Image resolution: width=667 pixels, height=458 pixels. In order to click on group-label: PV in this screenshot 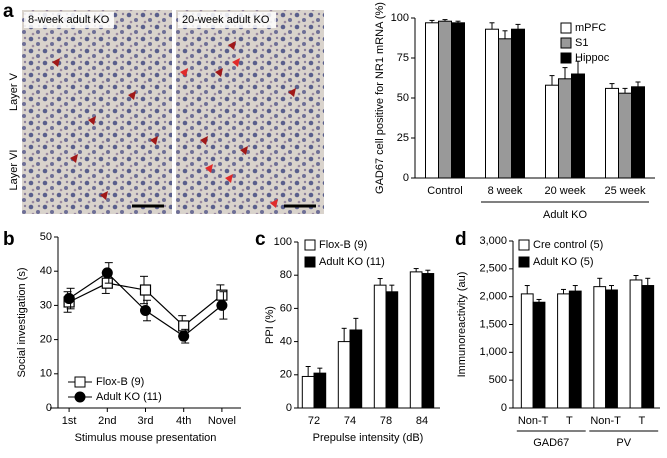, I will do `click(623, 443)`.